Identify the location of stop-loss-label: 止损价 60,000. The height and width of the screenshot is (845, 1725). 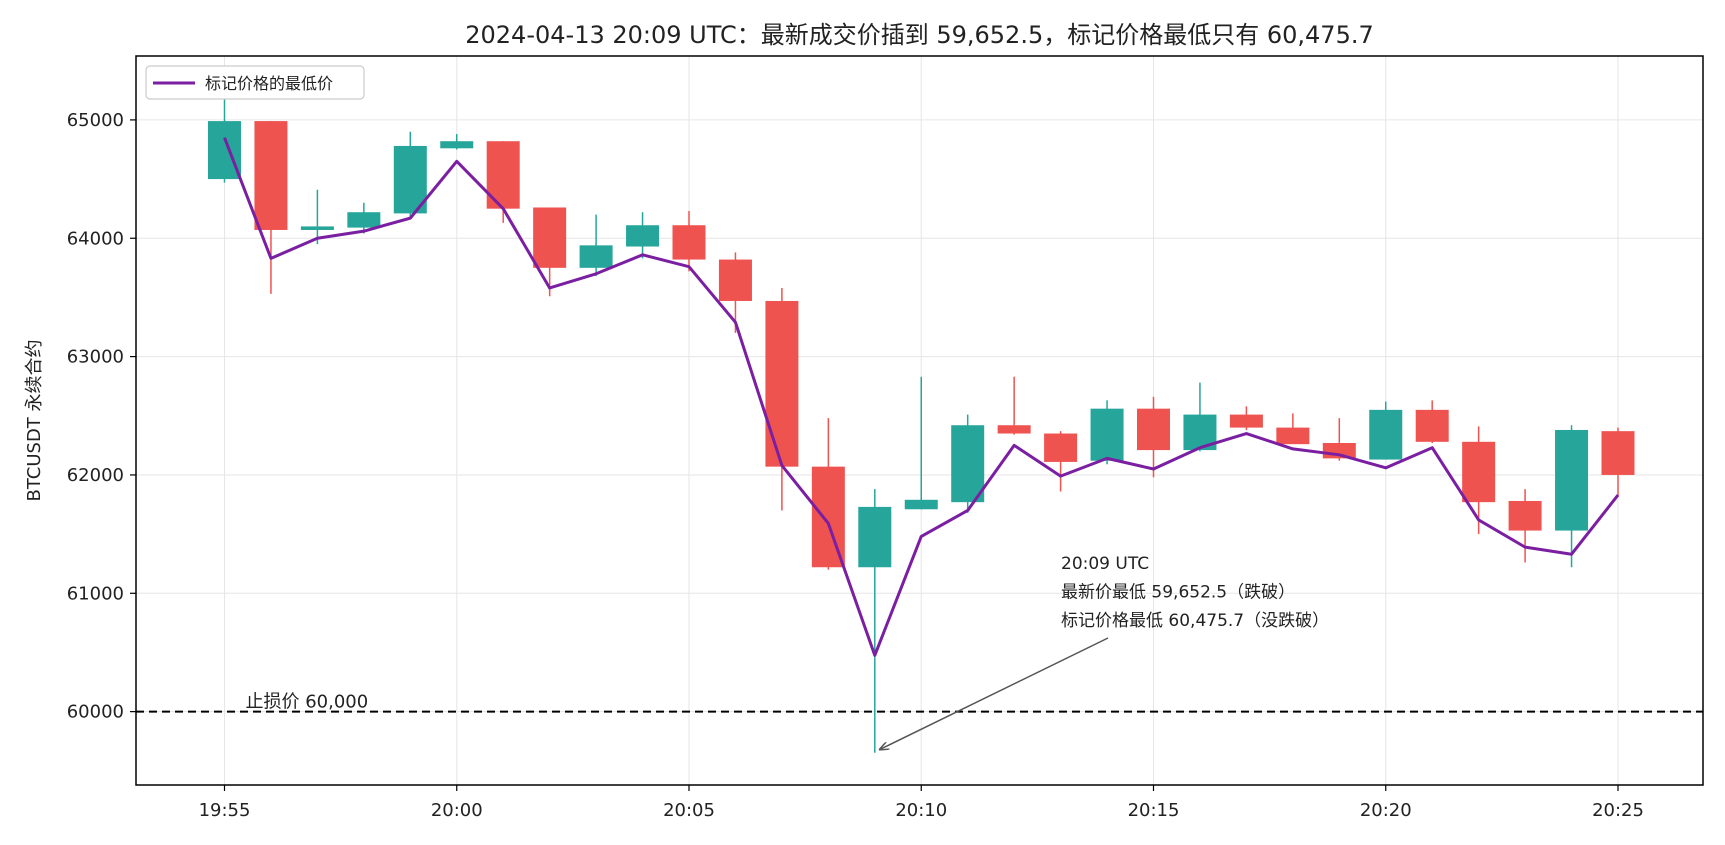
(307, 702).